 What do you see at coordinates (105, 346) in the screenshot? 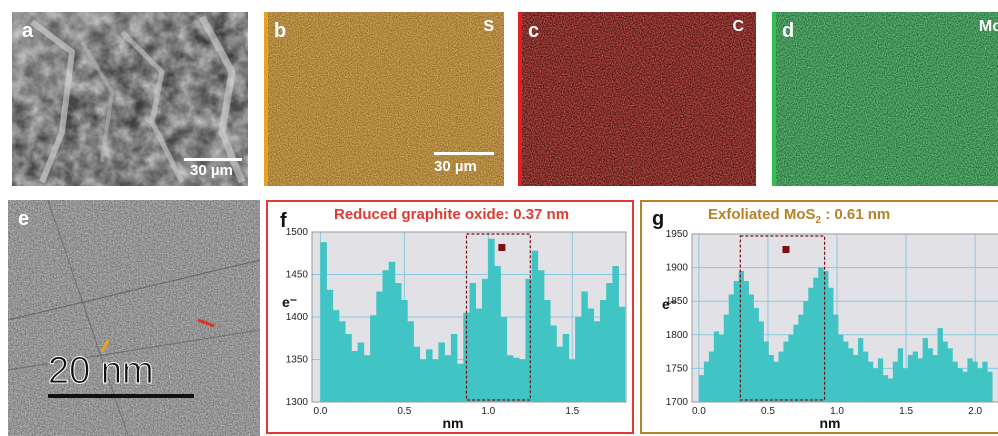
I see `lattice-mark-orange` at bounding box center [105, 346].